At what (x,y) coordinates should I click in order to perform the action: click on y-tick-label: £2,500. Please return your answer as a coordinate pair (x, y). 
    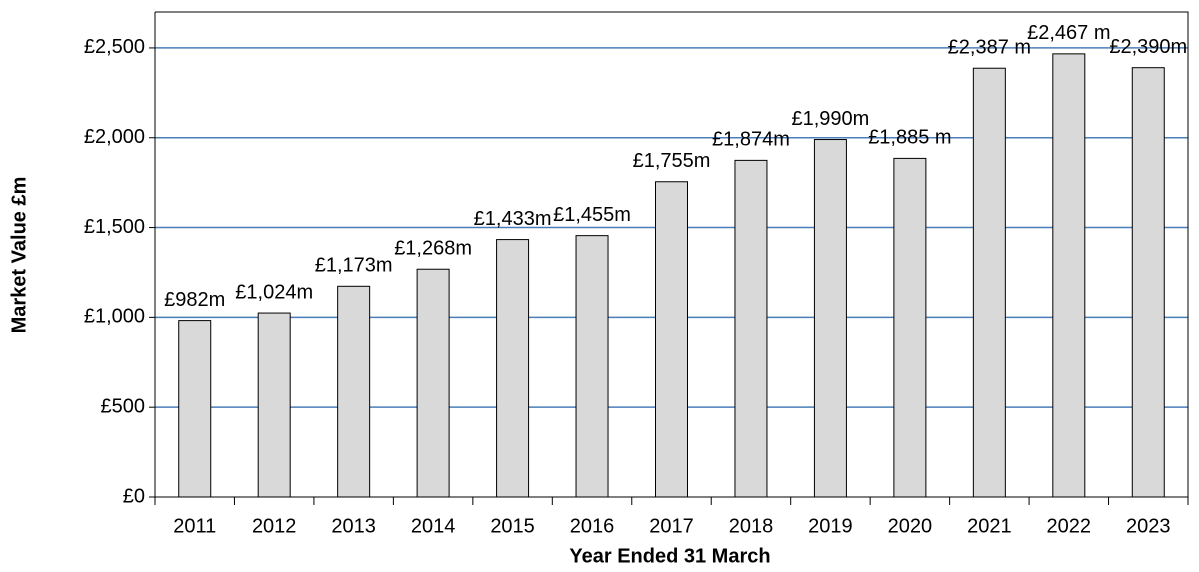
    Looking at the image, I should click on (114, 47).